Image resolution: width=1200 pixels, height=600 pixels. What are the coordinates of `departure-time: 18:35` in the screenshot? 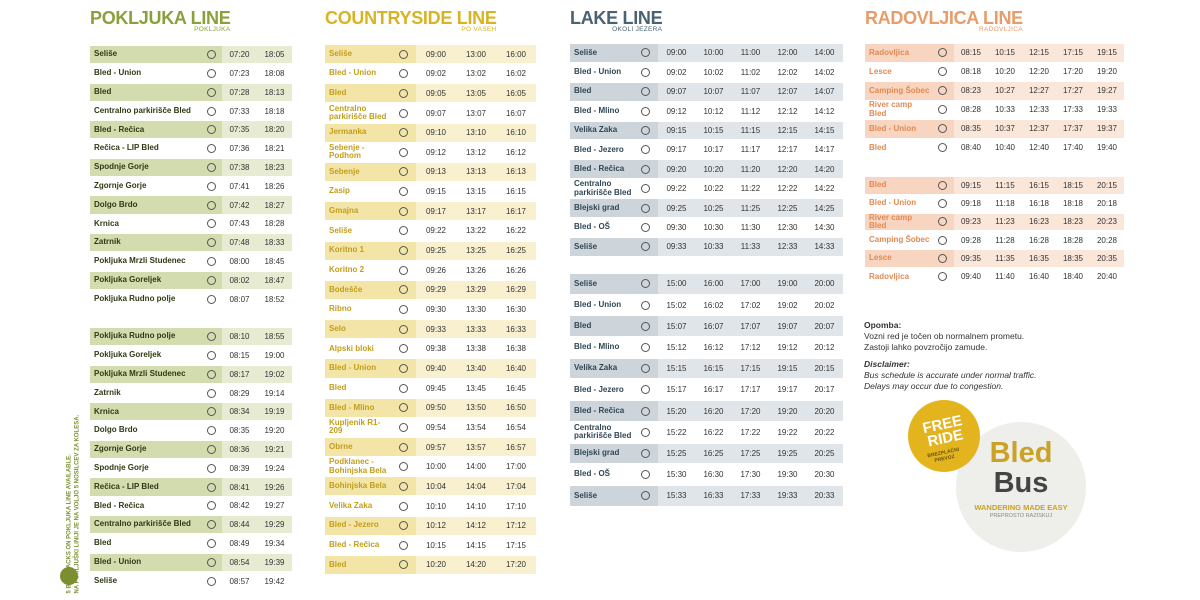 It's located at (1073, 258).